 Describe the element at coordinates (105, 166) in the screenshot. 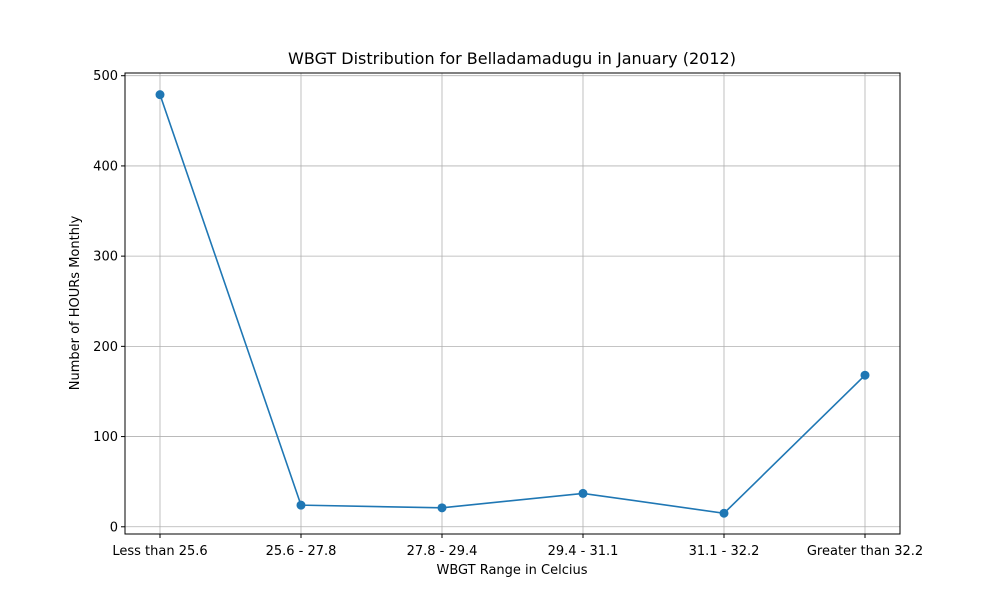

I see `y-tick-label: 400` at that location.